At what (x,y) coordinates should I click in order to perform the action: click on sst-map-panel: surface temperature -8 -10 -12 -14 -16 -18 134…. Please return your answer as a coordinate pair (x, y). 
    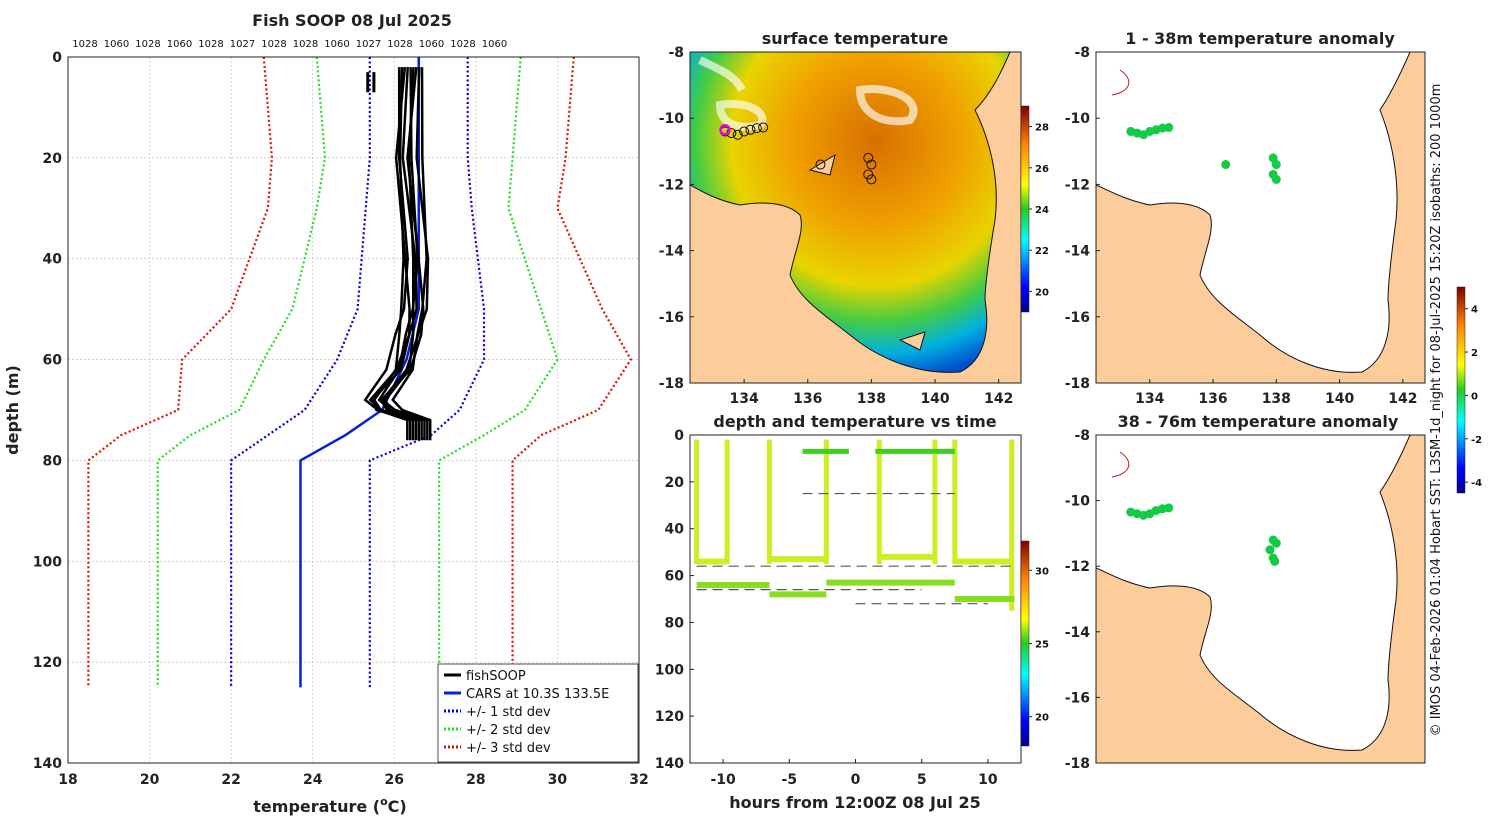
    Looking at the image, I should click on (854, 218).